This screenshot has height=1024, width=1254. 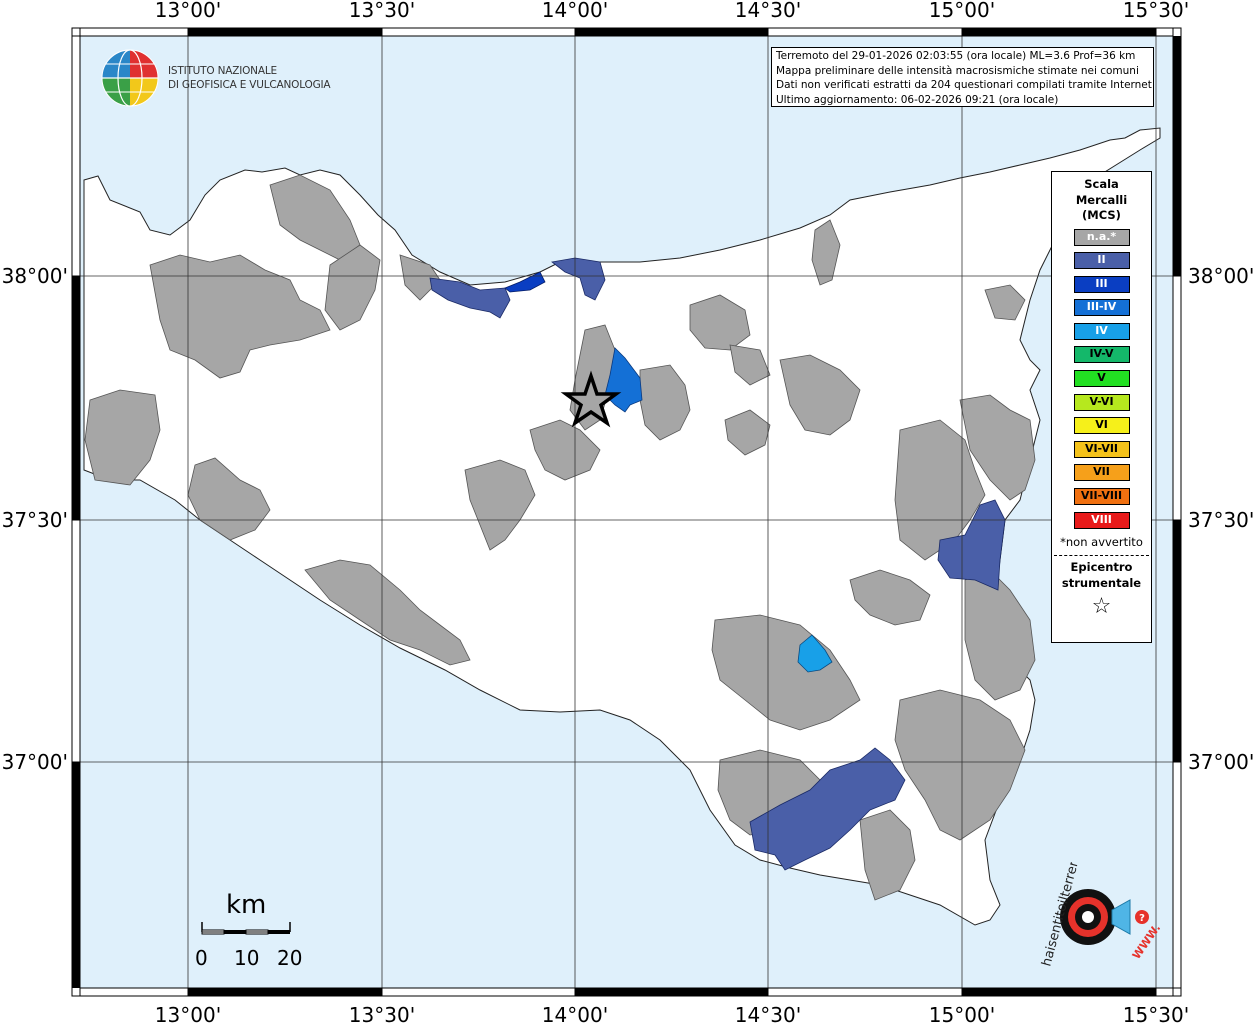 I want to click on target-logo-icon: ? haisentitoilterremoto.it WWW., so click(x=1101, y=894).